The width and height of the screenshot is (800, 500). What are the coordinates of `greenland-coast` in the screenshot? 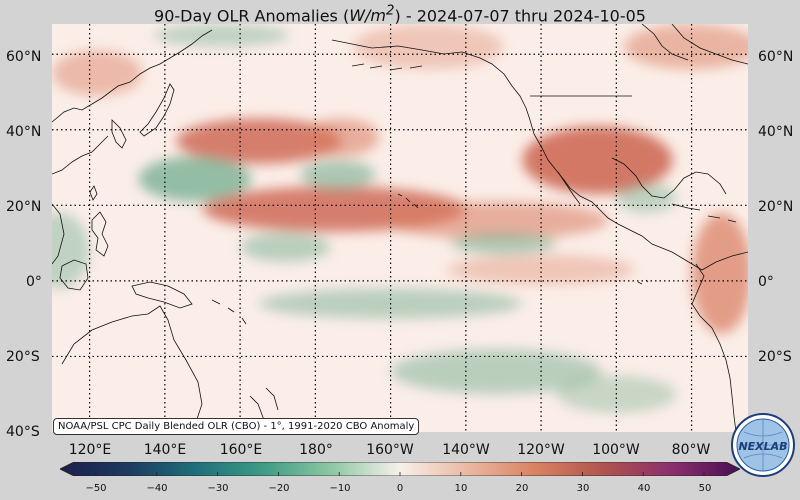 It's located at (709, 44).